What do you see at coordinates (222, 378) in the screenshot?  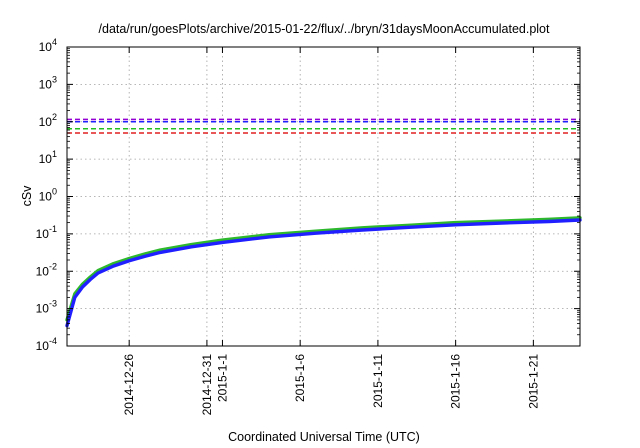 I see `x-tick-label: 2015-1-1` at bounding box center [222, 378].